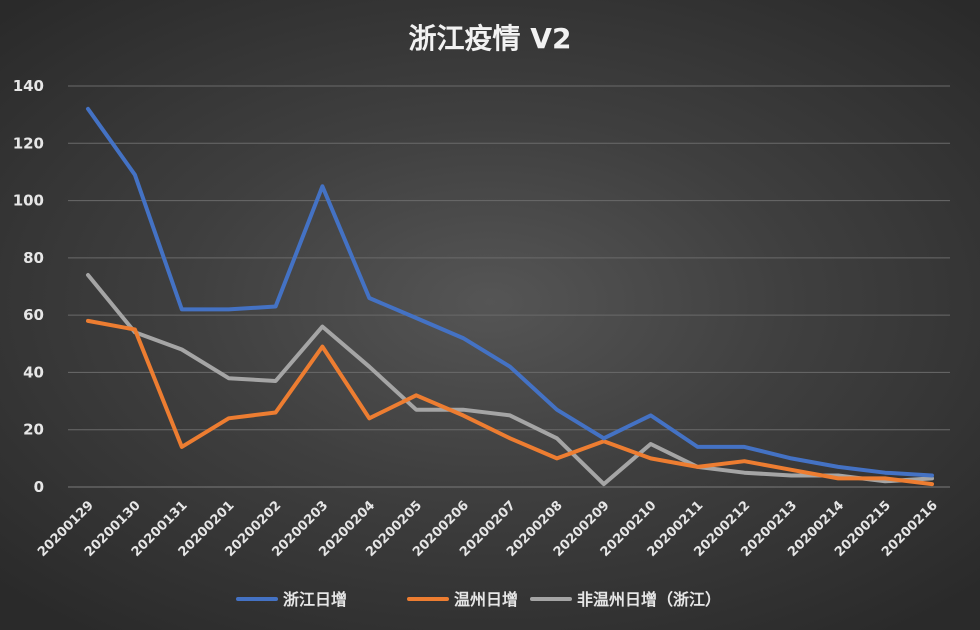  What do you see at coordinates (28, 86) in the screenshot?
I see `y-tick-label: 140` at bounding box center [28, 86].